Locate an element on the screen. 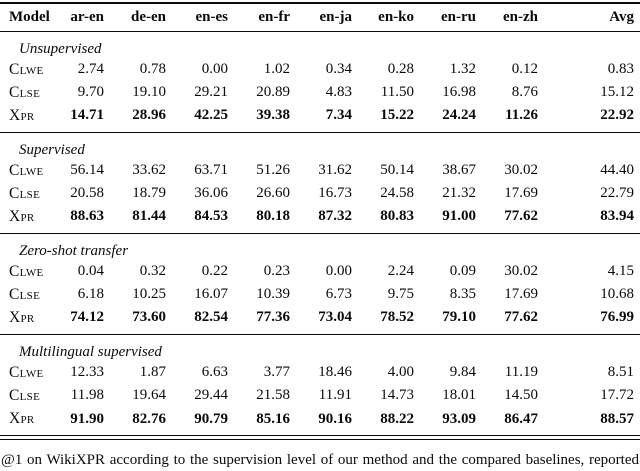 The image size is (640, 471). cell: 93.09 is located at coordinates (459, 418).